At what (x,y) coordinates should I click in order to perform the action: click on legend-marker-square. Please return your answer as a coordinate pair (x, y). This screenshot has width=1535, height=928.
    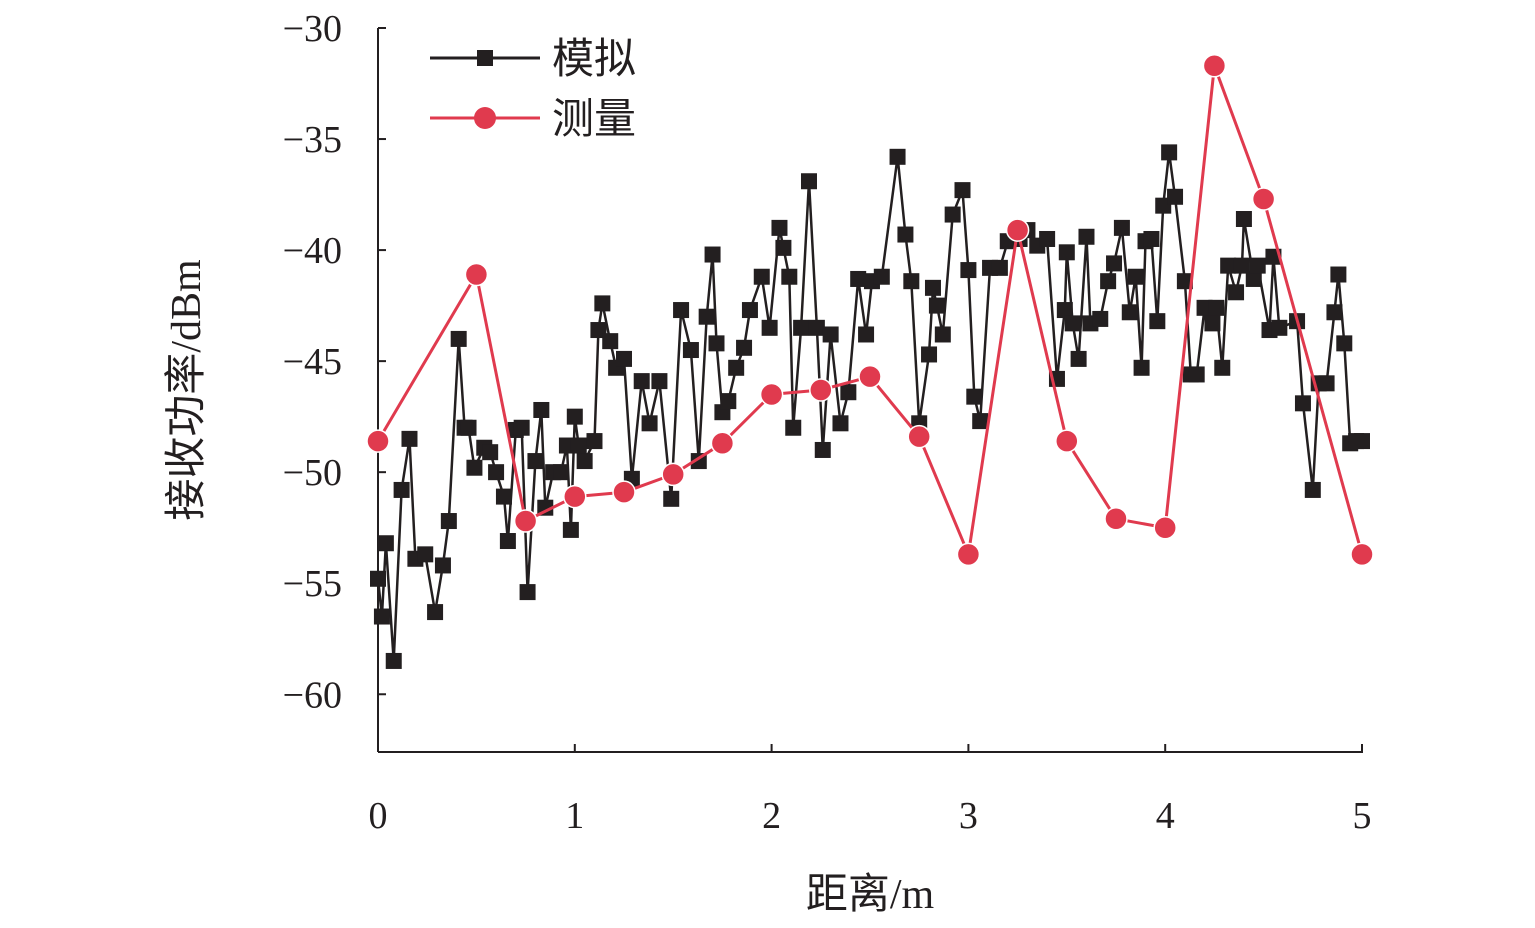
    Looking at the image, I should click on (485, 58).